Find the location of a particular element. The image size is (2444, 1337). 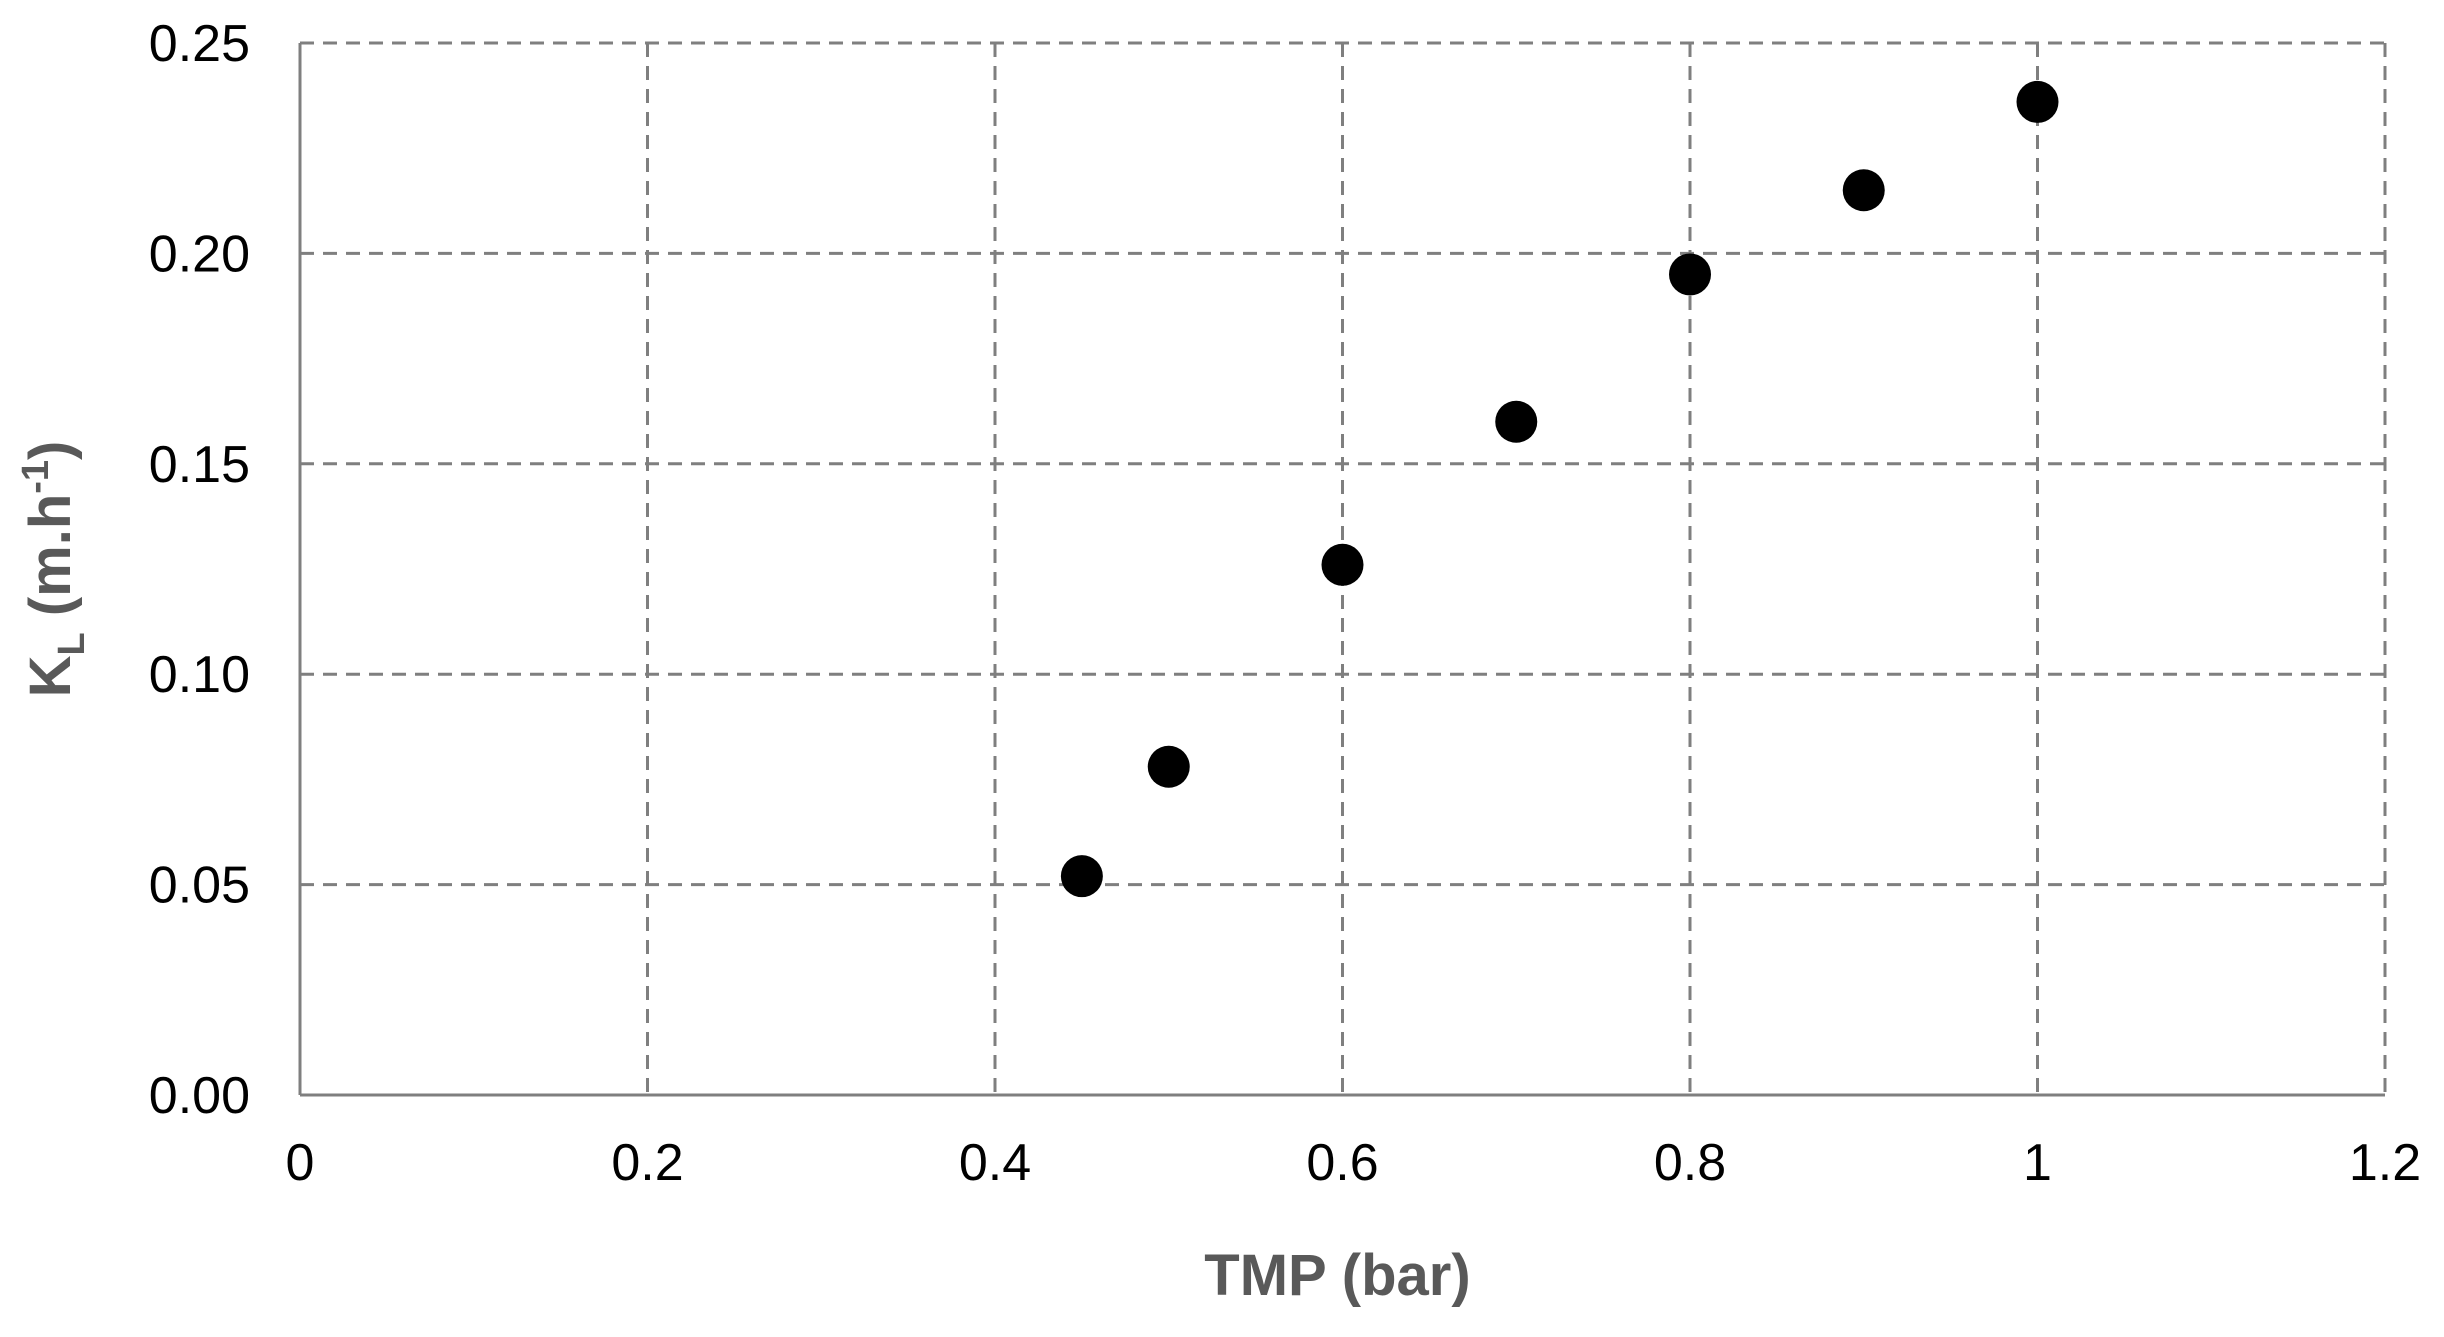

y-axis-title-unit: (m.h is located at coordinates (50, 563).